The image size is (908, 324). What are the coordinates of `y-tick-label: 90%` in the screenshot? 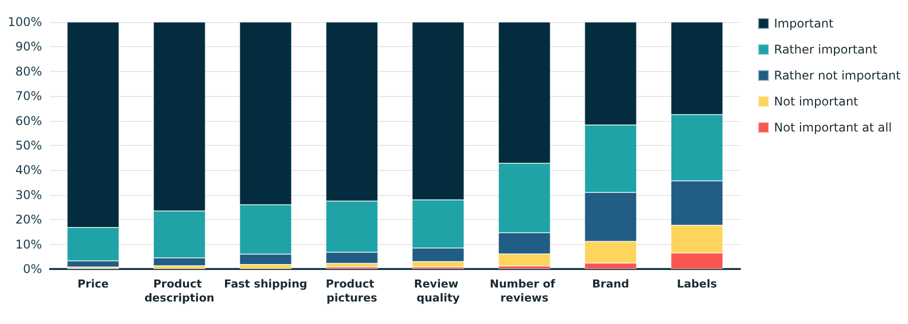 It's located at (28, 47).